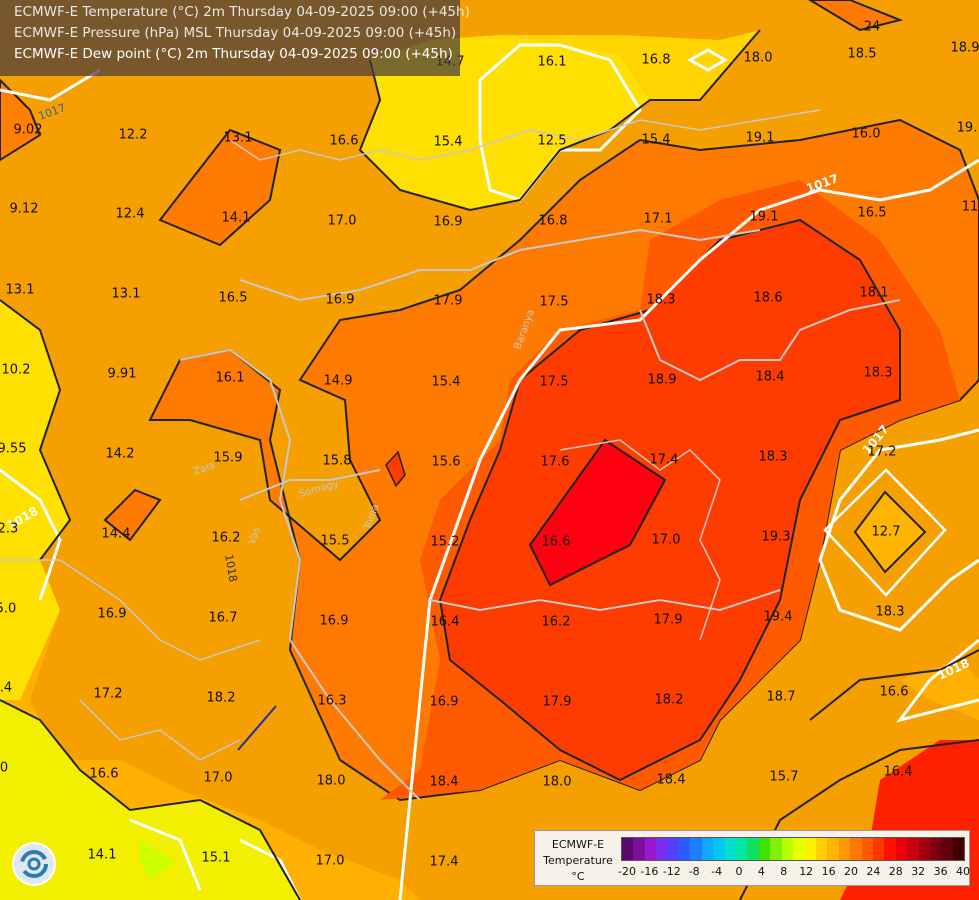 The image size is (979, 900). What do you see at coordinates (150, 800) in the screenshot?
I see `temp-zone-yellow-southwest` at bounding box center [150, 800].